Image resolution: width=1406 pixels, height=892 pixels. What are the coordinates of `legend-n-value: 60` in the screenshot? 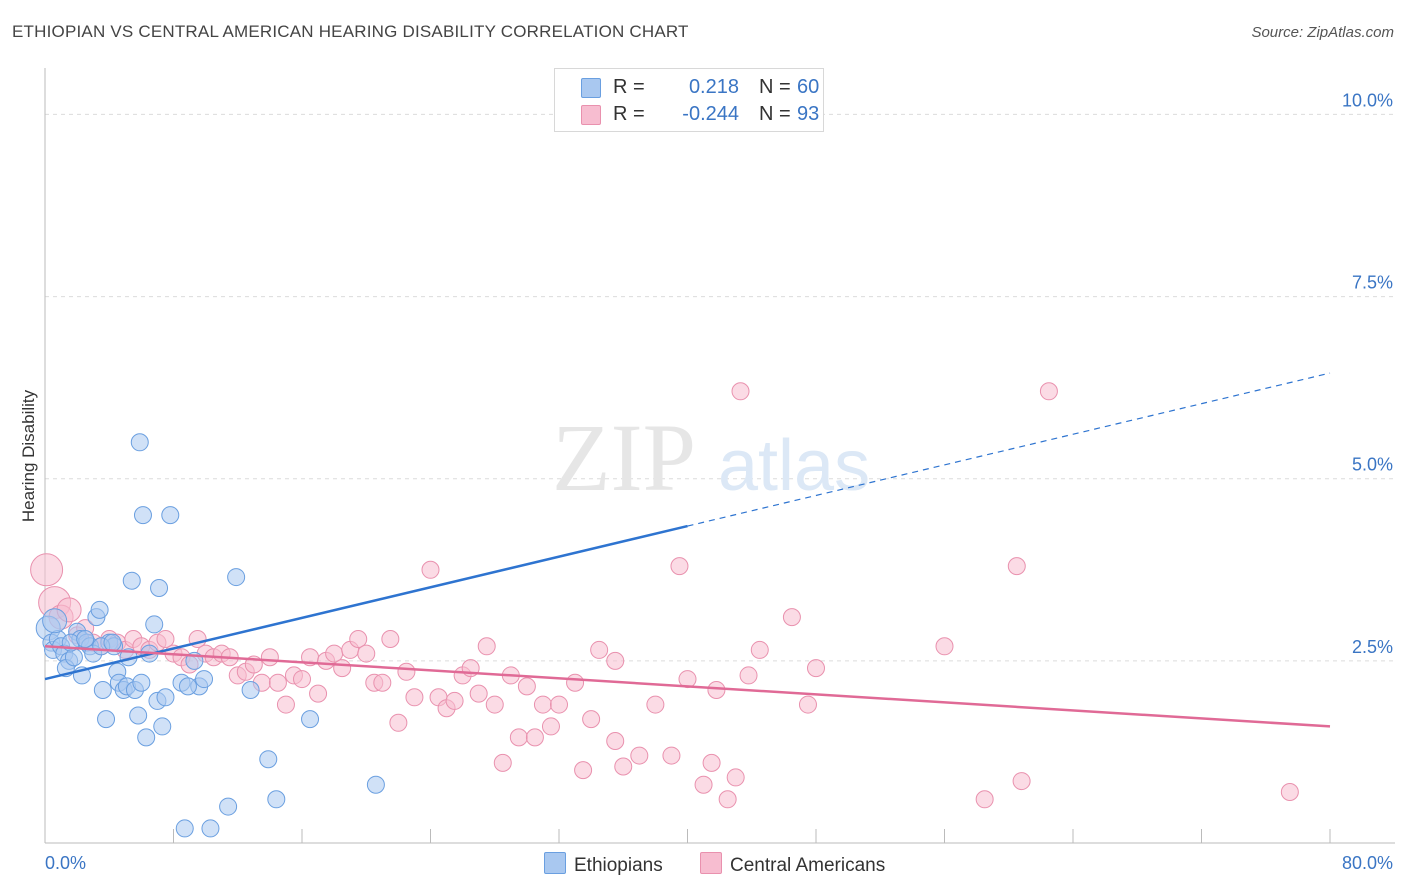 It's located at (808, 87).